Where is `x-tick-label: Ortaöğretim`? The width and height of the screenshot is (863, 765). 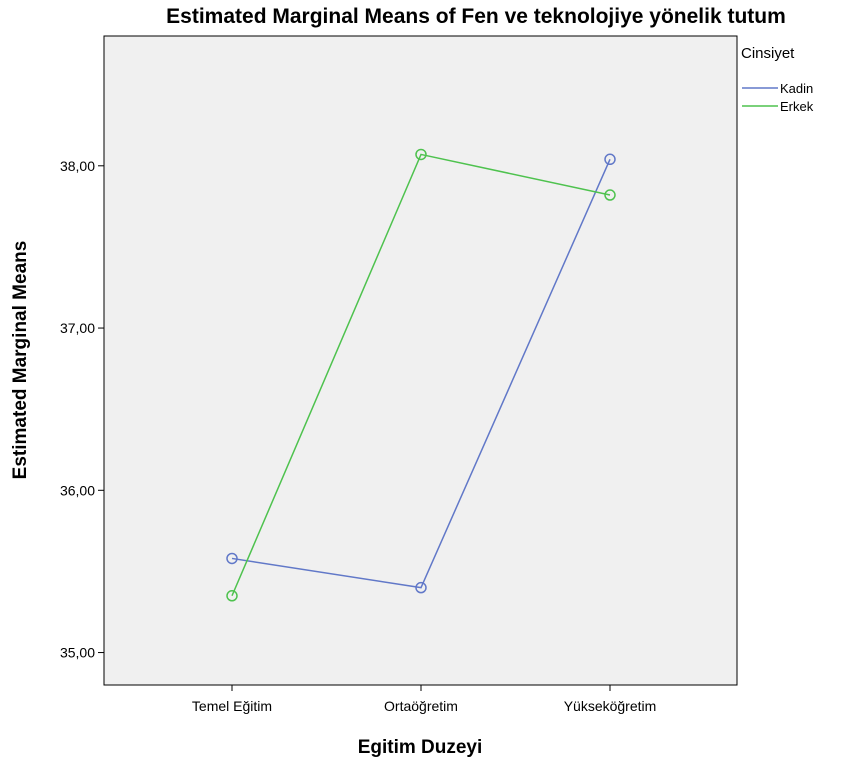
x-tick-label: Ortaöğretim is located at coordinates (421, 706).